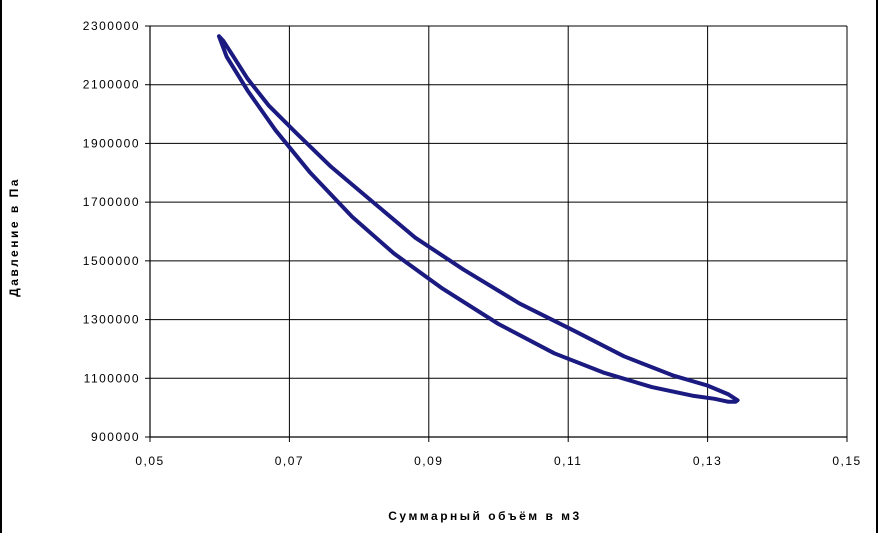  I want to click on y-tick-label: 1700000, so click(111, 202).